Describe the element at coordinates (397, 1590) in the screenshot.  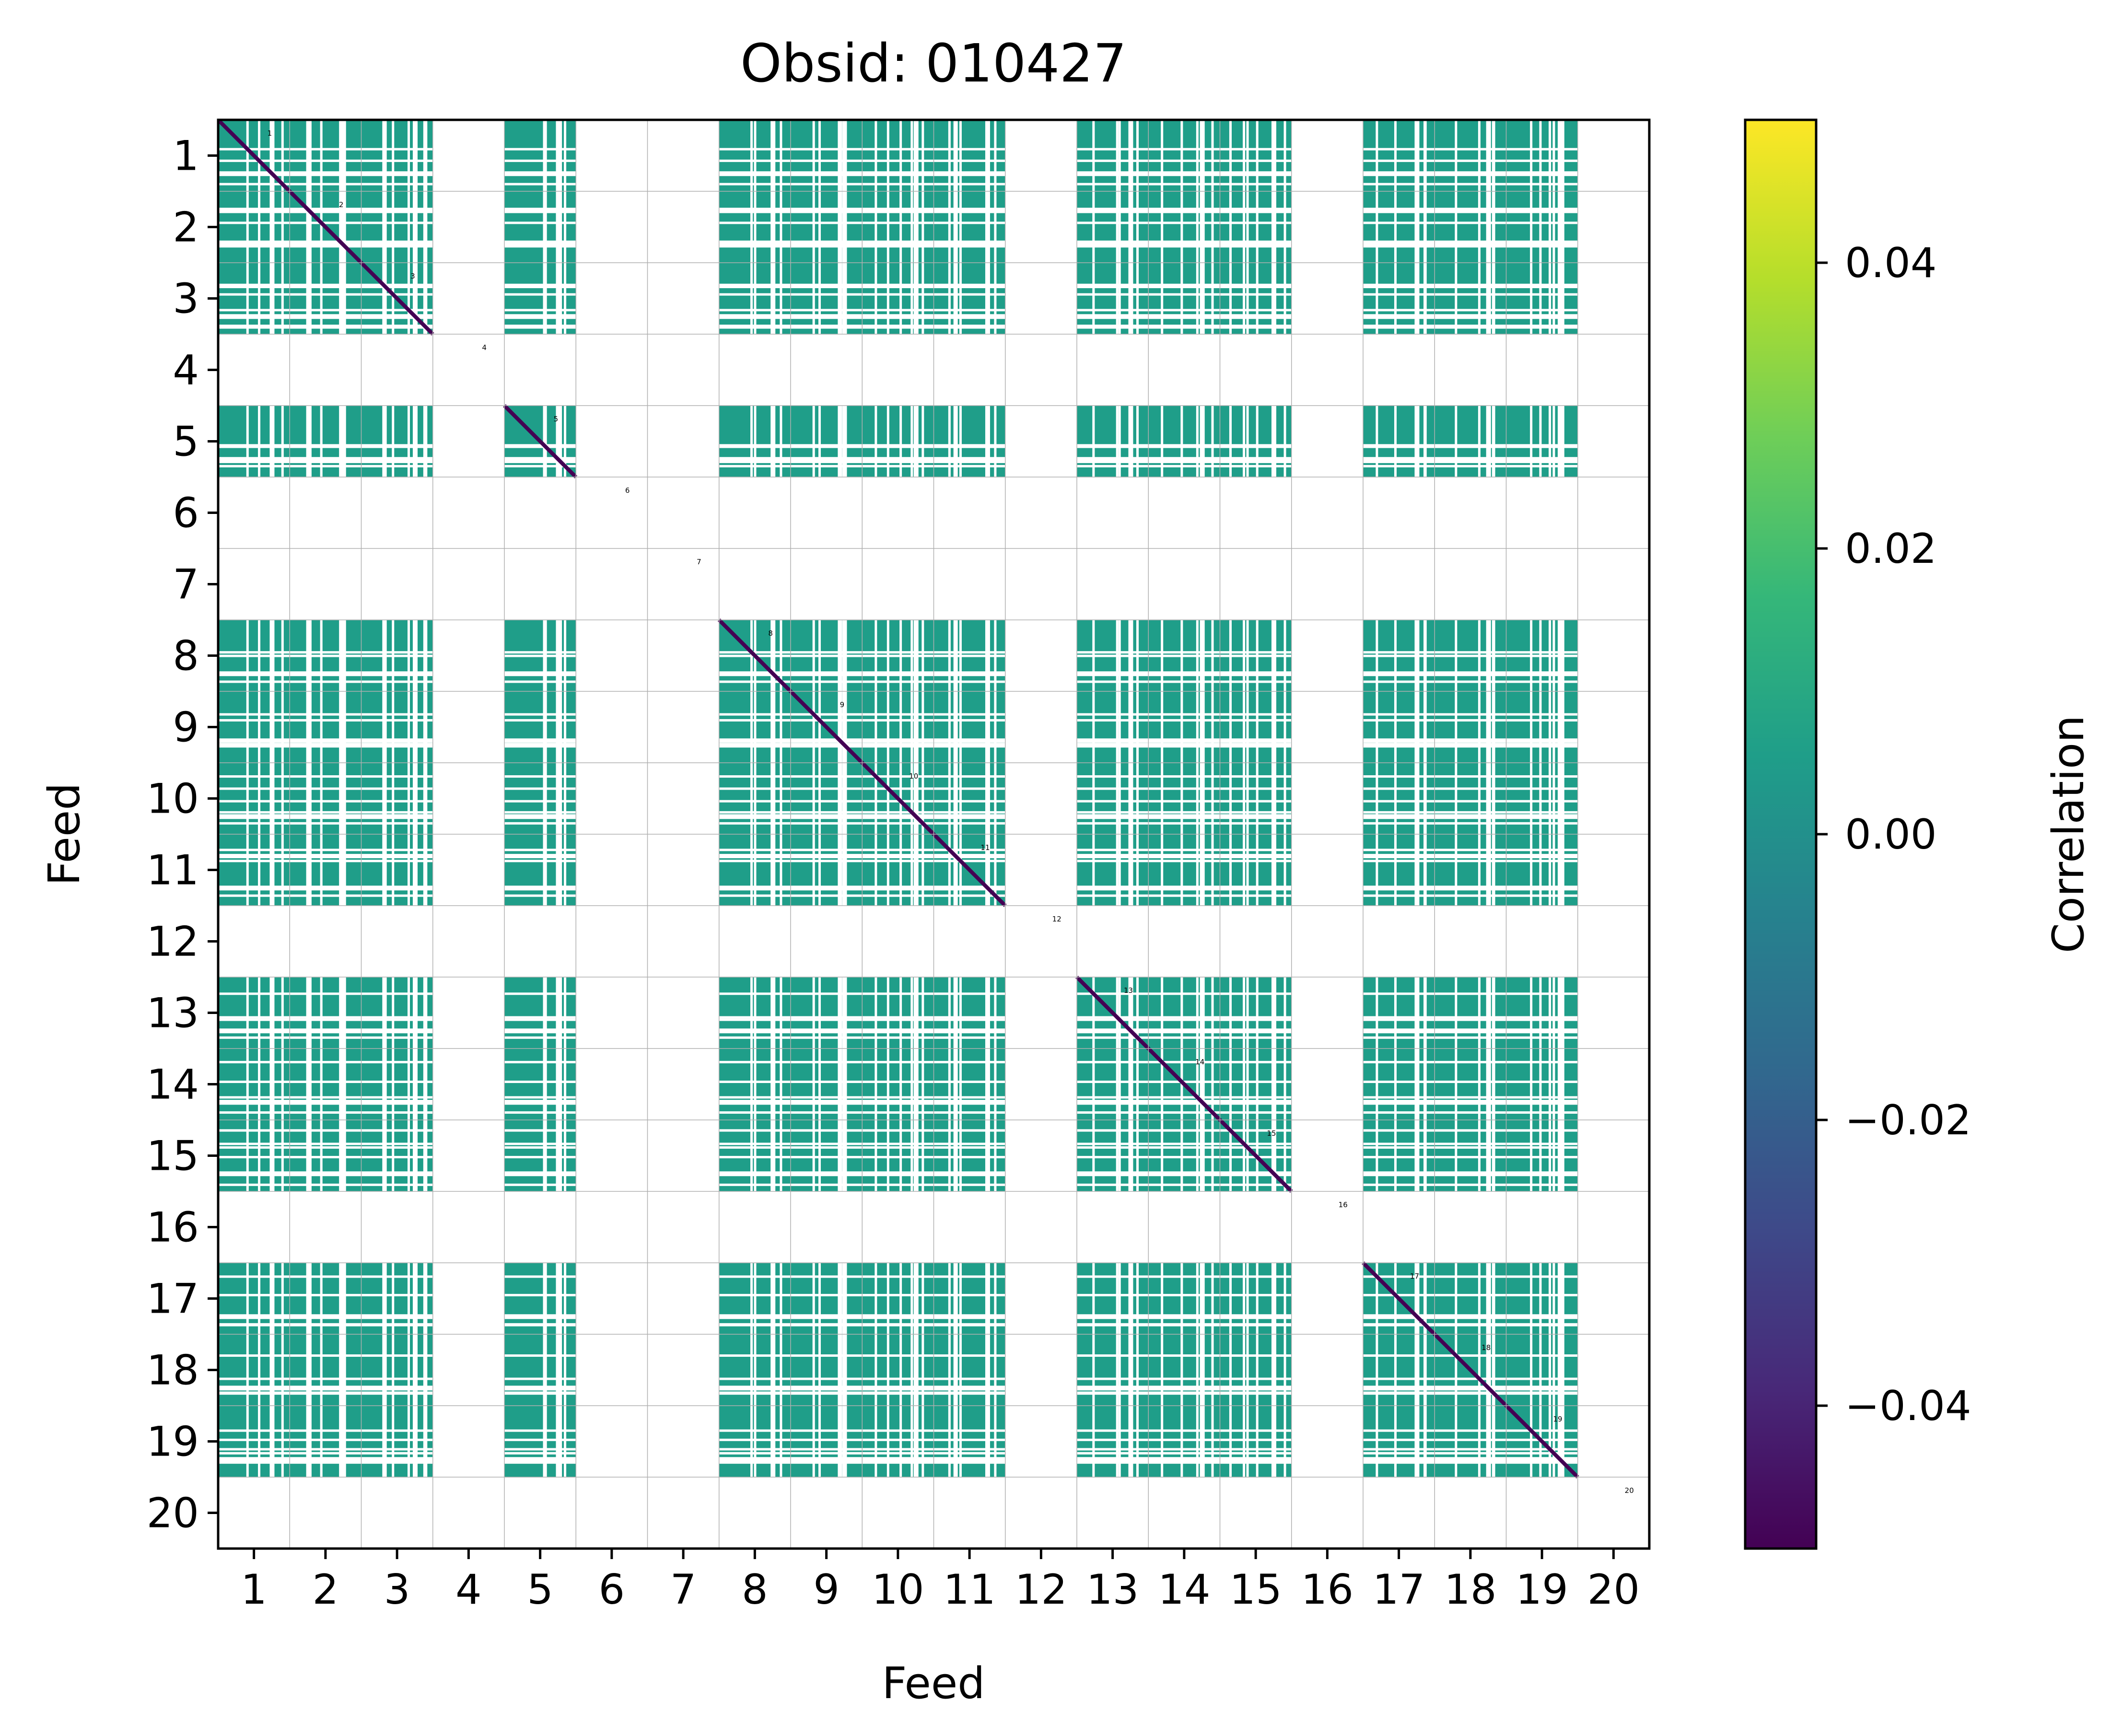
I see `x-tick-label: 3` at that location.